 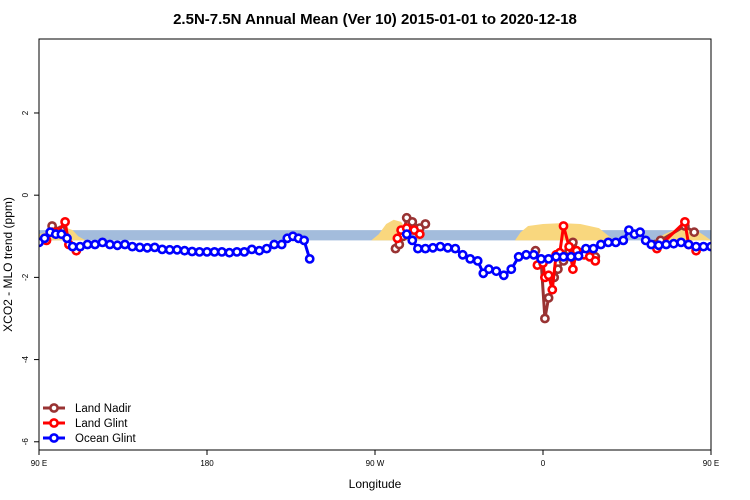 I want to click on x-axis: 90 E 180 90 W 0 90 E, so click(x=375, y=459).